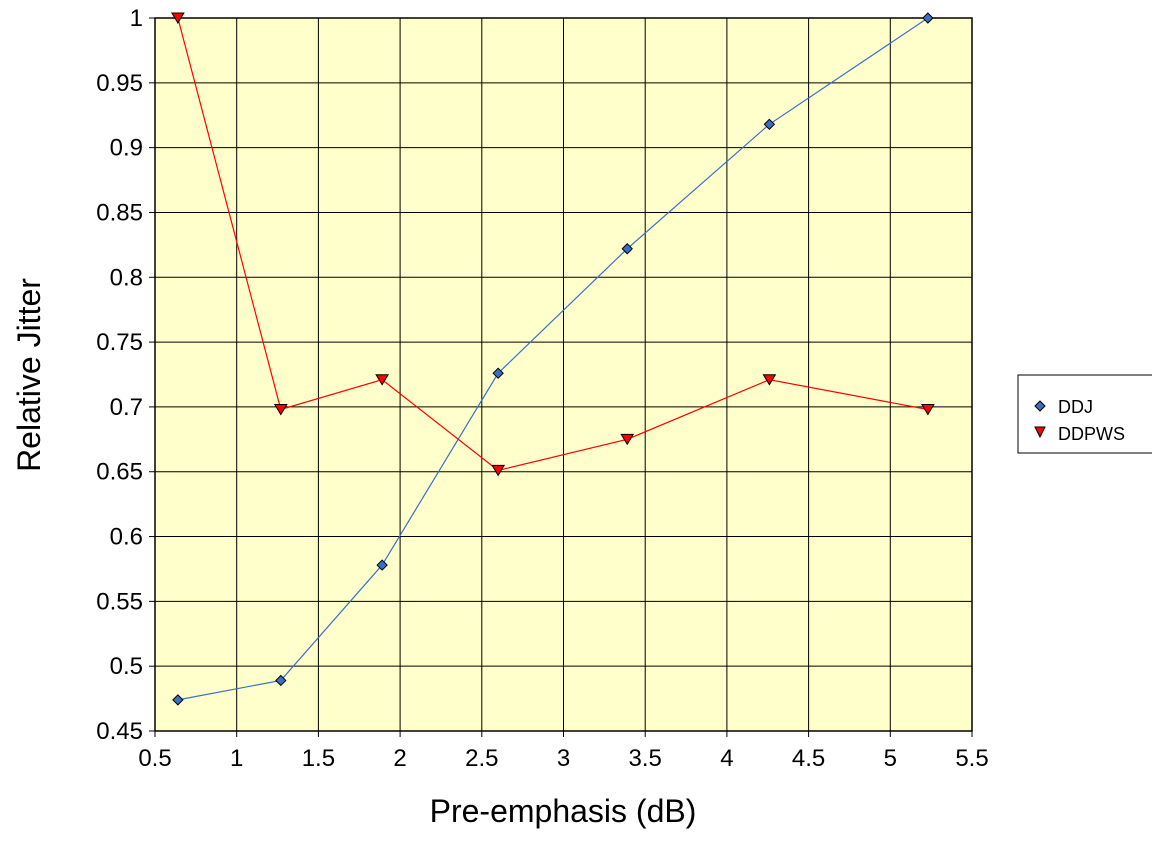 Image resolution: width=1152 pixels, height=847 pixels. I want to click on legend-box, so click(1084, 414).